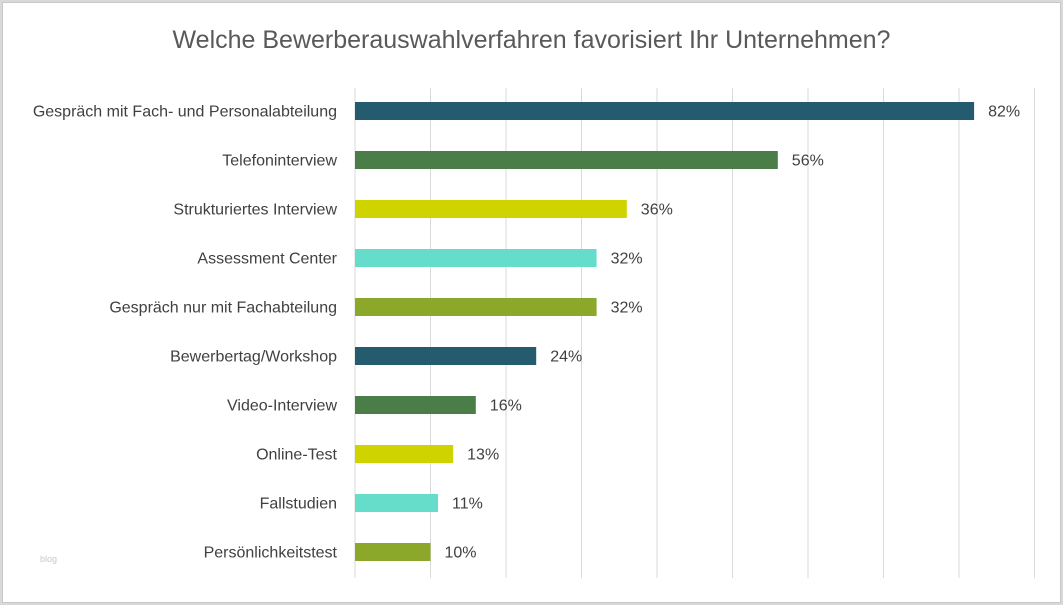 The image size is (1063, 605). What do you see at coordinates (467, 504) in the screenshot?
I see `data-label: 11%` at bounding box center [467, 504].